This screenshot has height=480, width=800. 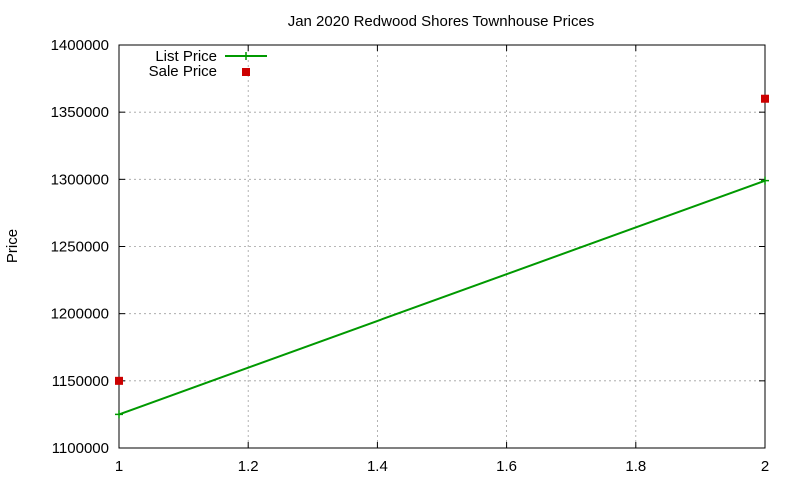 I want to click on y-axis-label: Price, so click(x=12, y=246).